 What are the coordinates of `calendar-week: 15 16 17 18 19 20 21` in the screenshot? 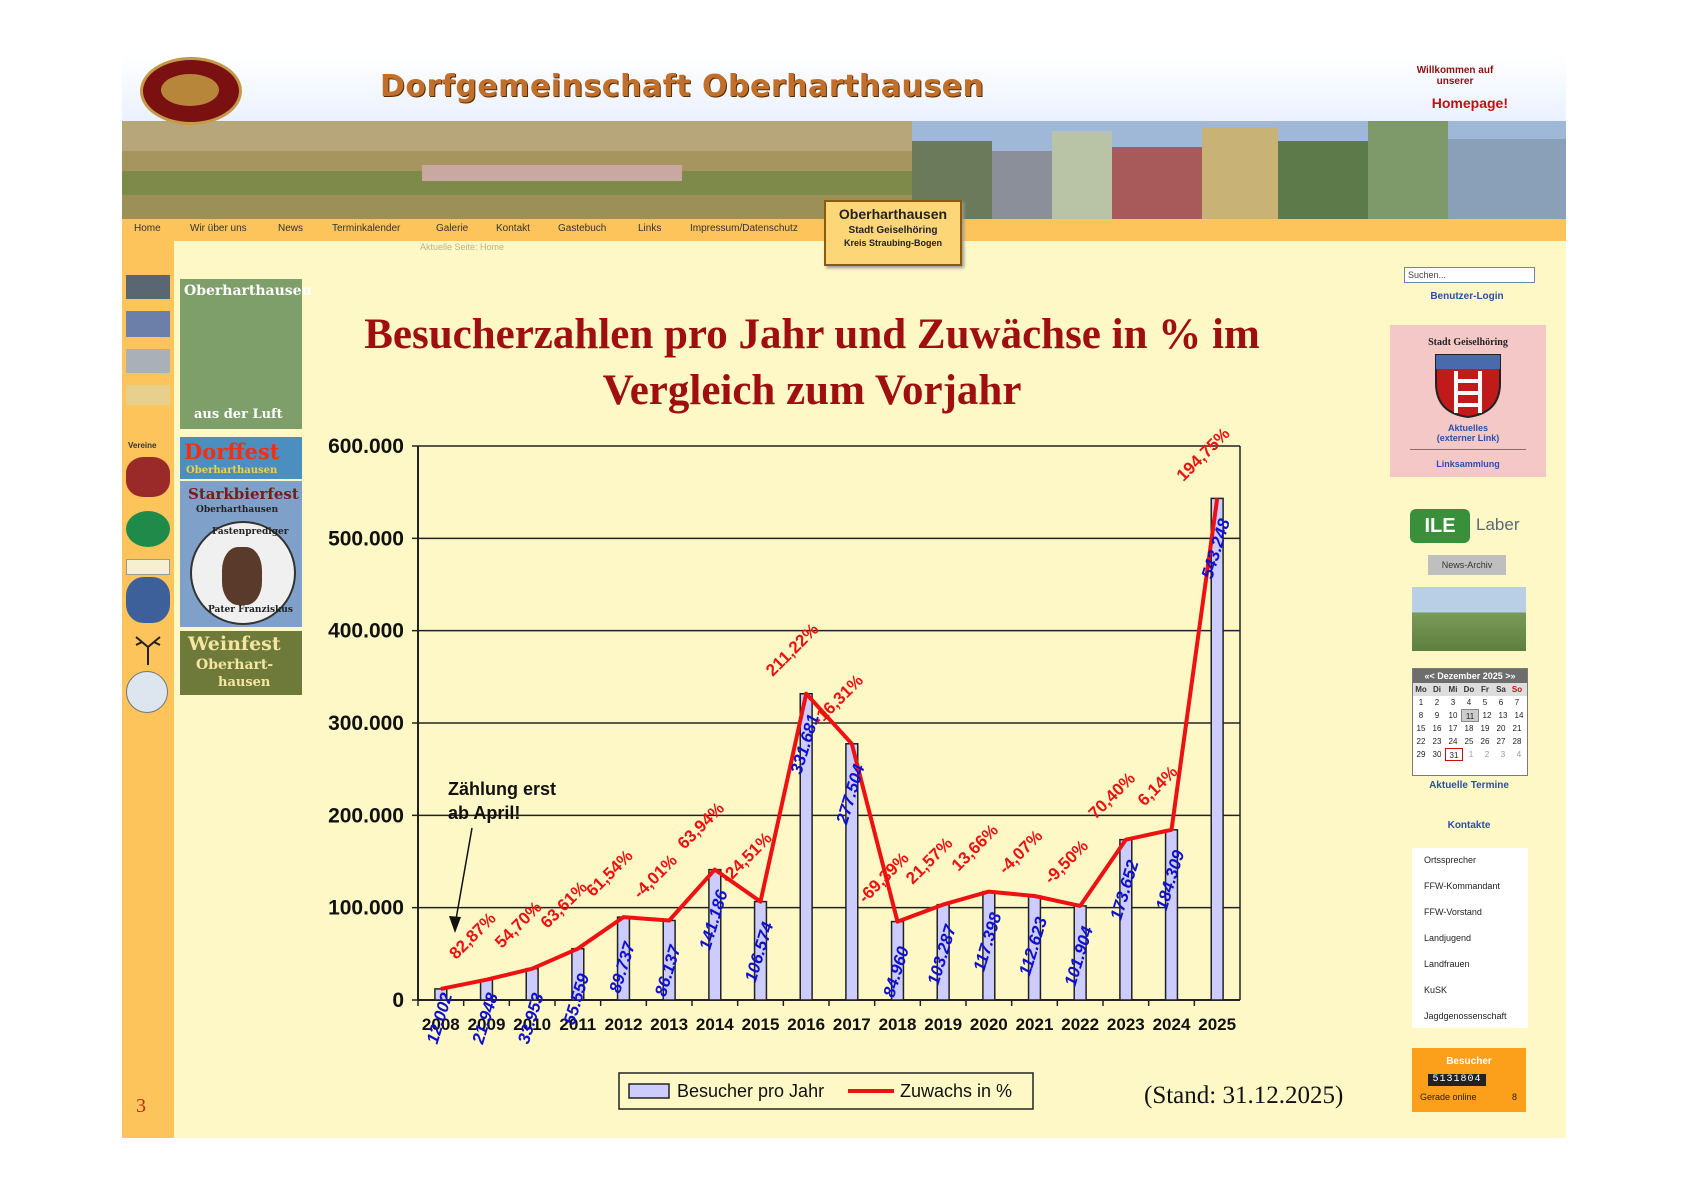 It's located at (1470, 728).